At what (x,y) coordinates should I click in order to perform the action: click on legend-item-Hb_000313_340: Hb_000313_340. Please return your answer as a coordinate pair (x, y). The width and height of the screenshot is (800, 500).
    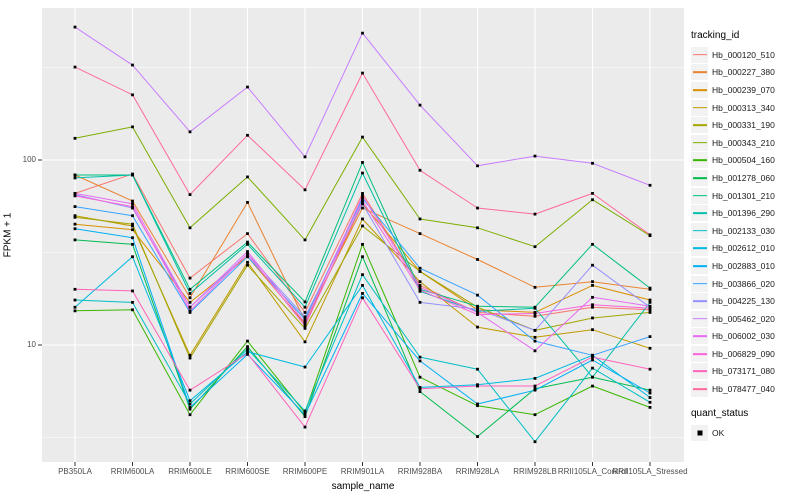
    Looking at the image, I should click on (745, 108).